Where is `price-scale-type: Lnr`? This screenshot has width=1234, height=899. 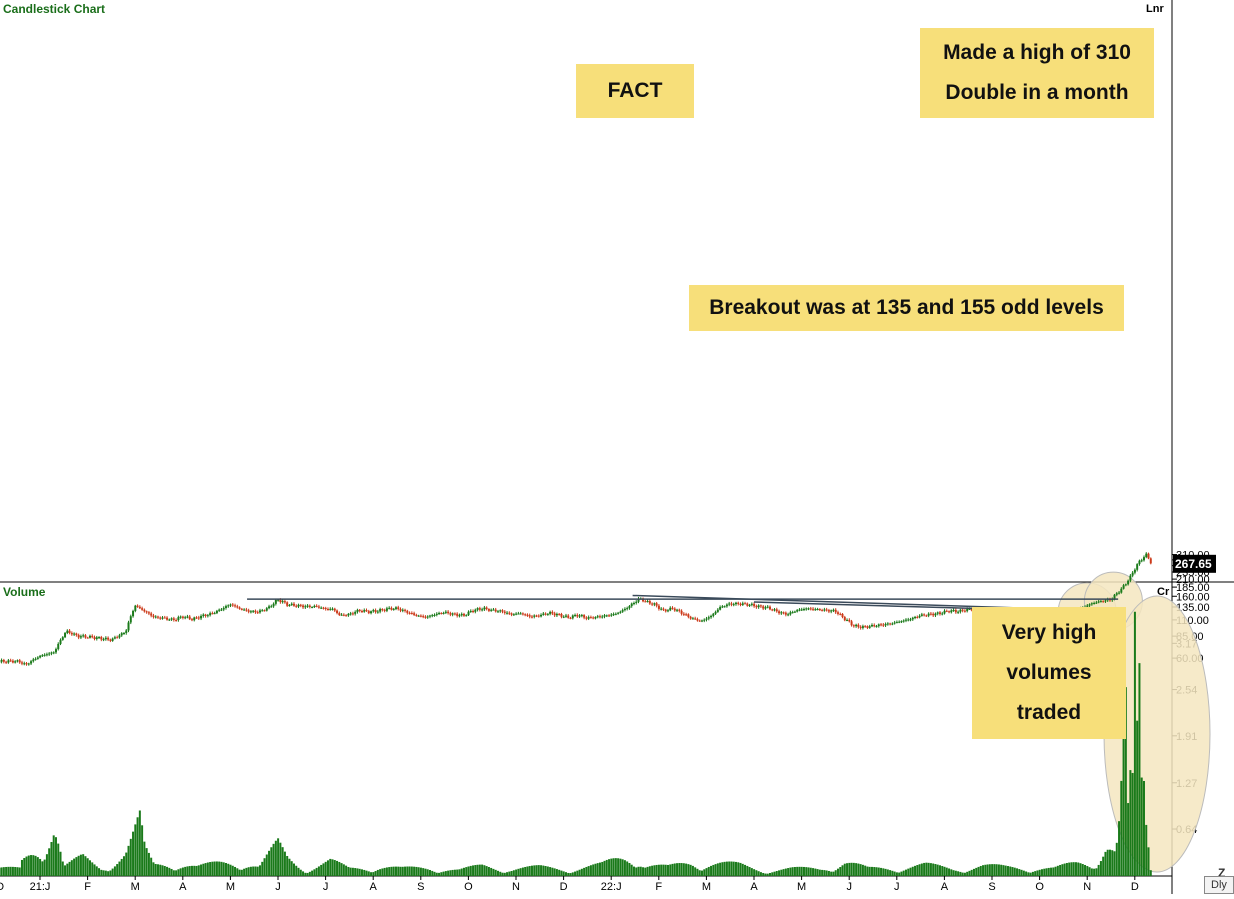 price-scale-type: Lnr is located at coordinates (1155, 9).